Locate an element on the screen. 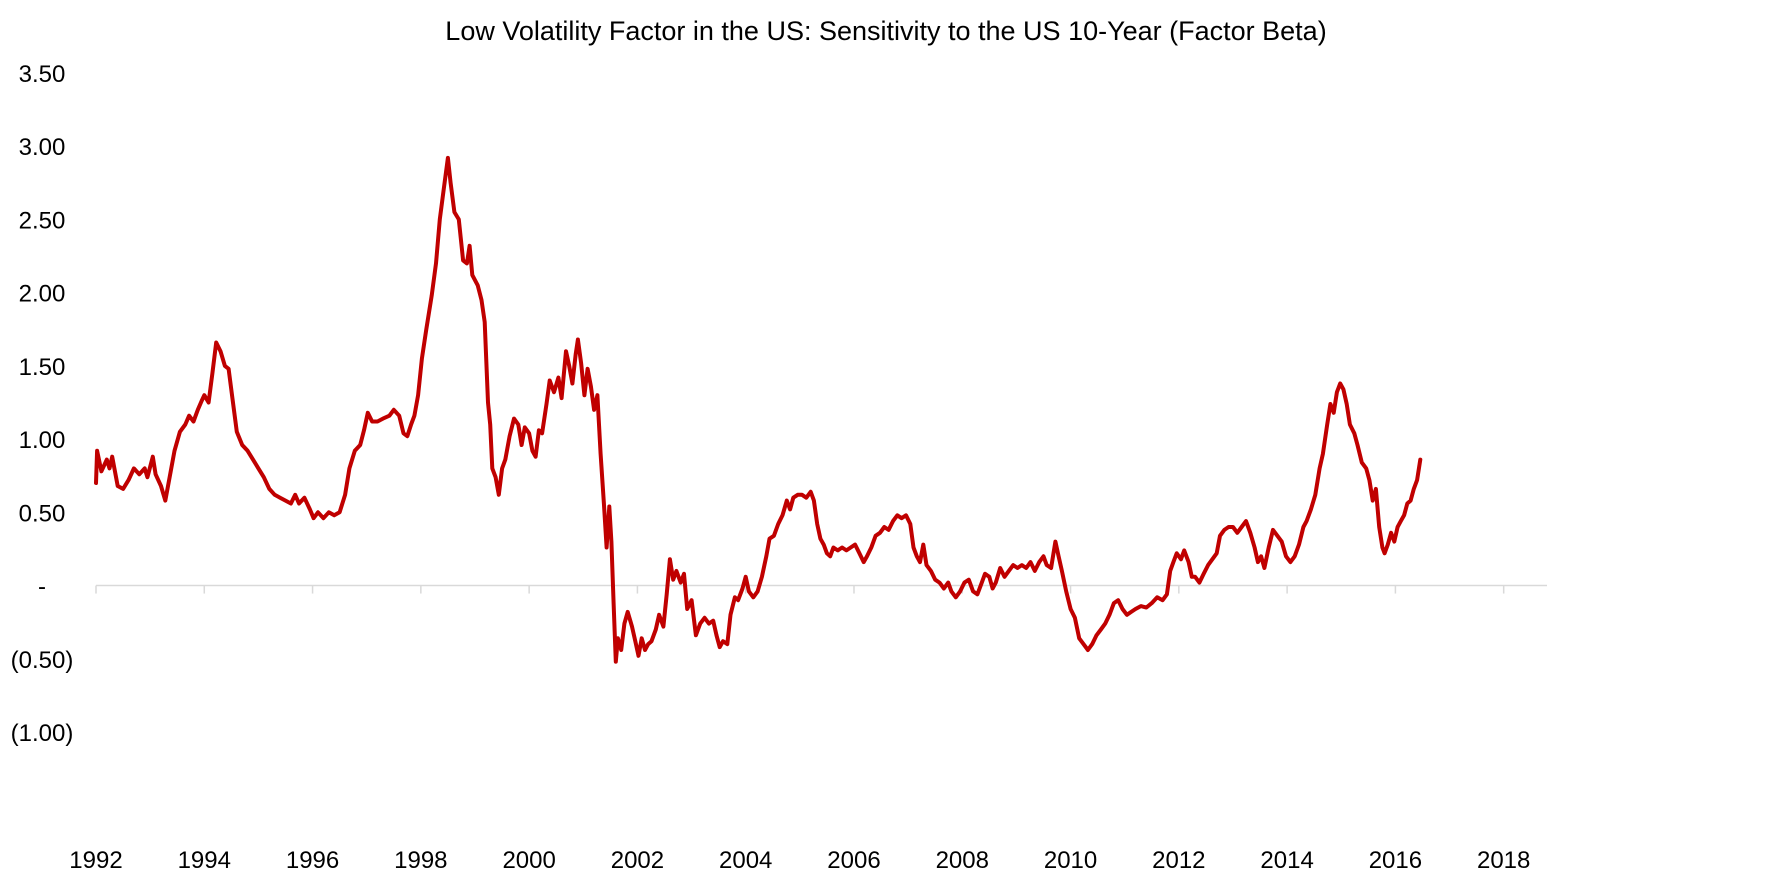  y-tick-label: 3.00 is located at coordinates (42, 147).